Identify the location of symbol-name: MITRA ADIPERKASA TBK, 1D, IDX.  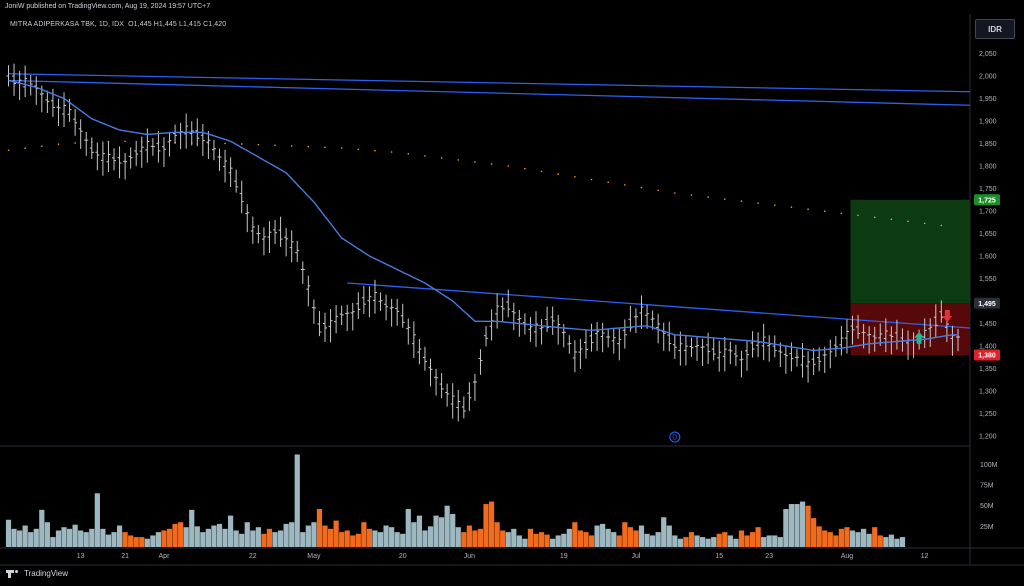
(67, 24).